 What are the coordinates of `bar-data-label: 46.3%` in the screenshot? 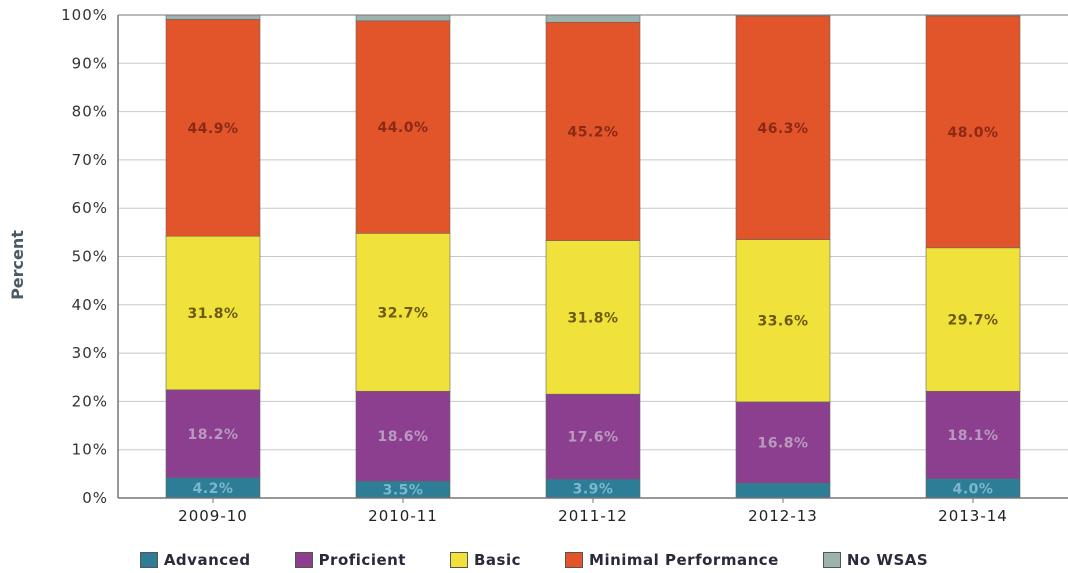 It's located at (782, 129).